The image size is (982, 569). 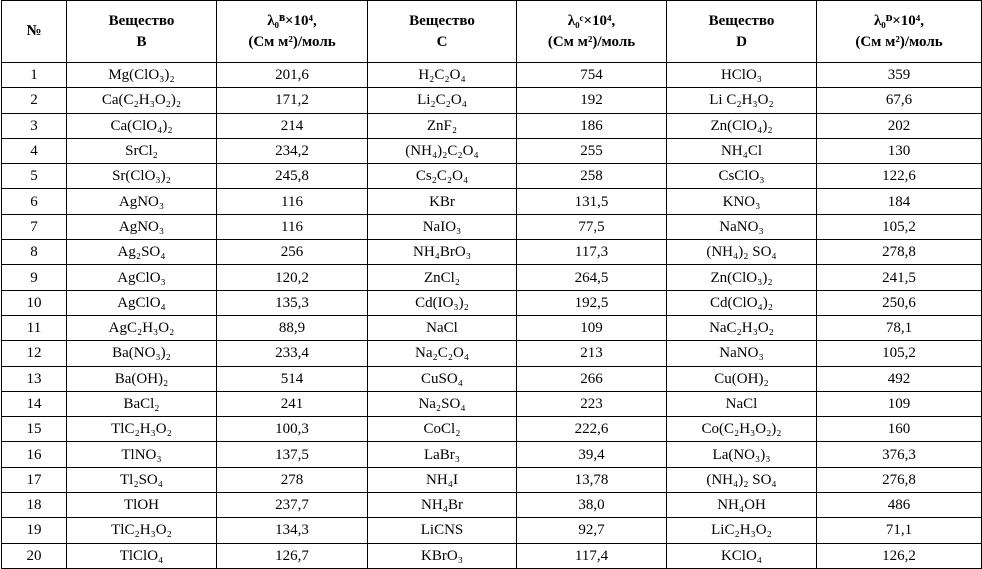 I want to click on table-cell: 38,0, so click(x=591, y=505).